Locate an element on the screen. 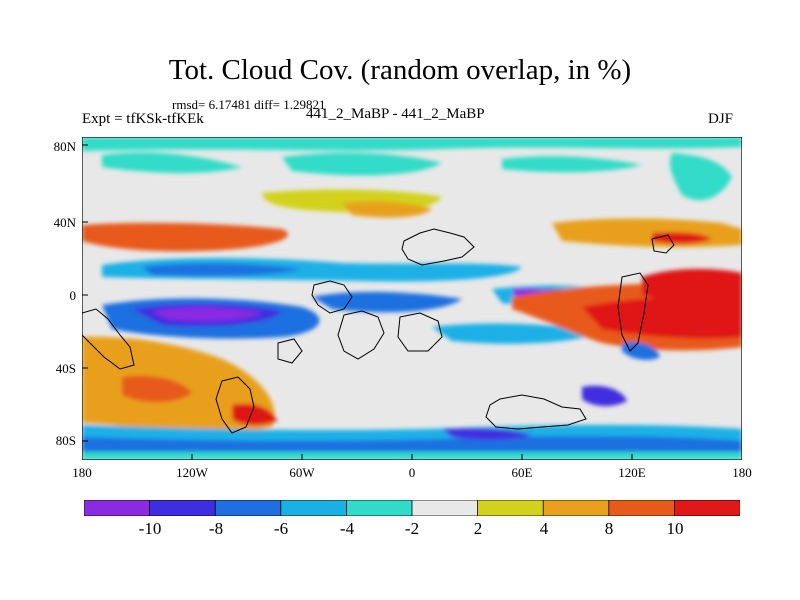 Image resolution: width=800 pixels, height=600 pixels. season-label: DJF is located at coordinates (721, 119).